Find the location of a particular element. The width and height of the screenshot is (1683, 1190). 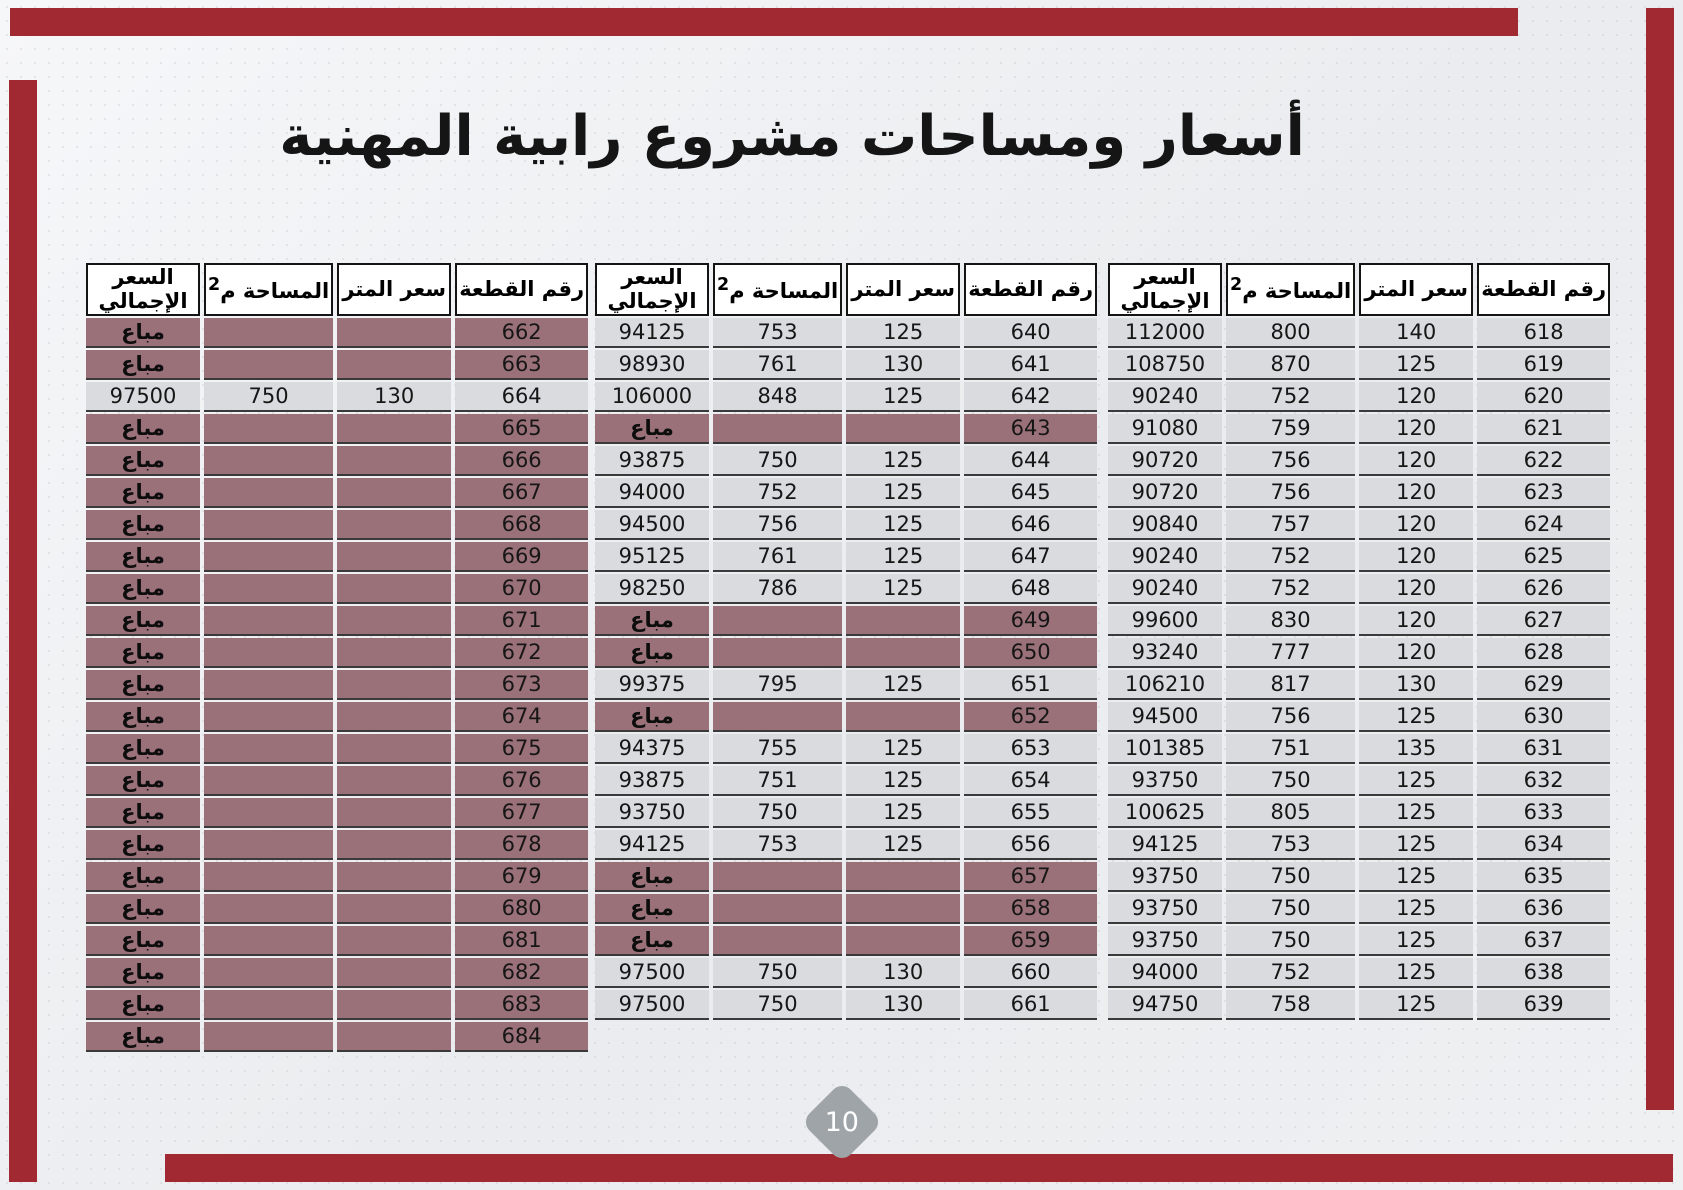

total-price-cell: 101385 is located at coordinates (1165, 749).